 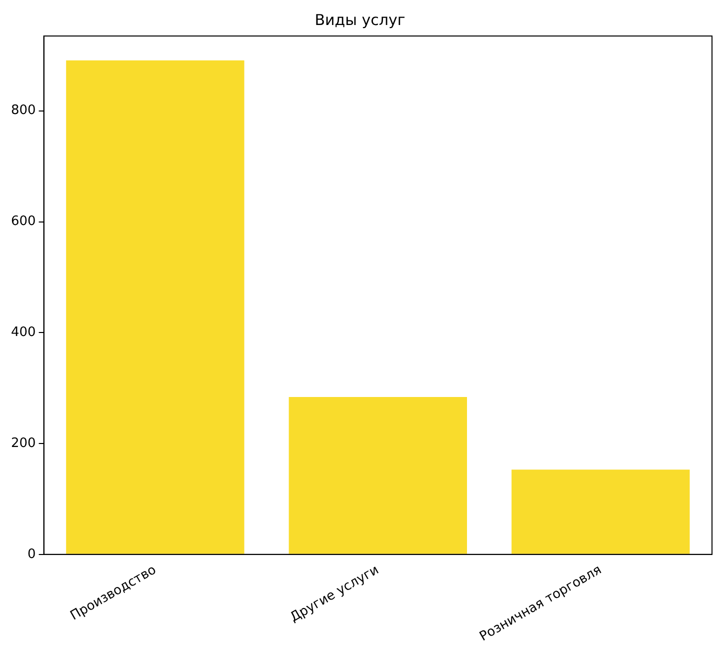 I want to click on y-tick-label: 0, so click(x=32, y=554).